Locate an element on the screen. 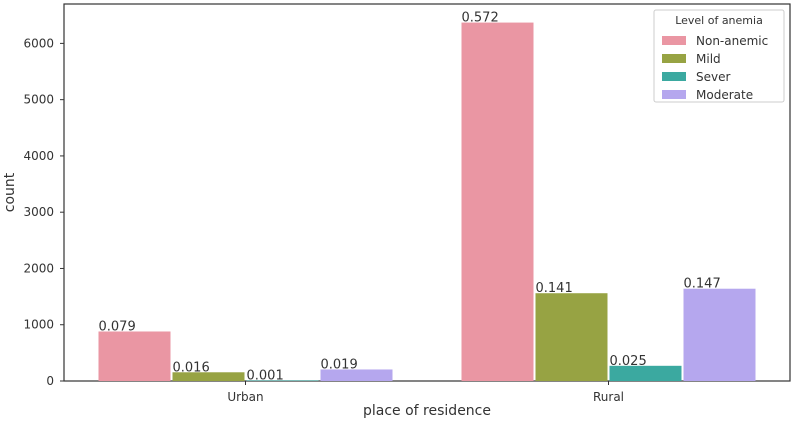 Image resolution: width=797 pixels, height=422 pixels. y-tick-label: 0 is located at coordinates (50, 381).